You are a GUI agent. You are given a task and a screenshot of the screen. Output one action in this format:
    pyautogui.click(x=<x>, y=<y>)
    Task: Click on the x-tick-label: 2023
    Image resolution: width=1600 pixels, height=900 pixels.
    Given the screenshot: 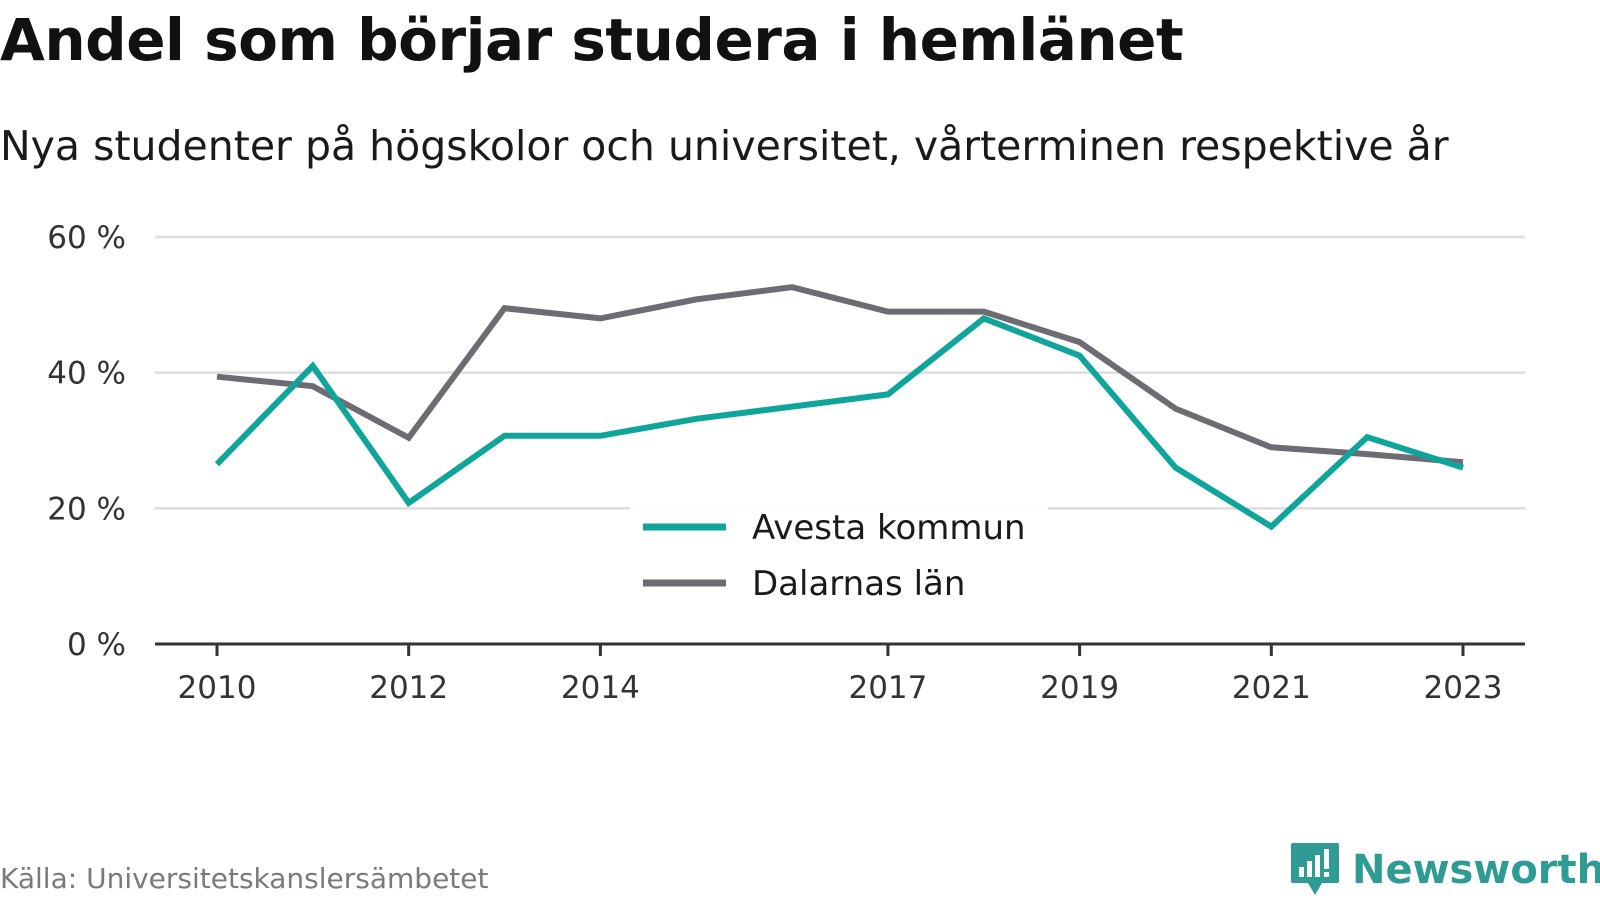 What is the action you would take?
    pyautogui.click(x=1463, y=688)
    